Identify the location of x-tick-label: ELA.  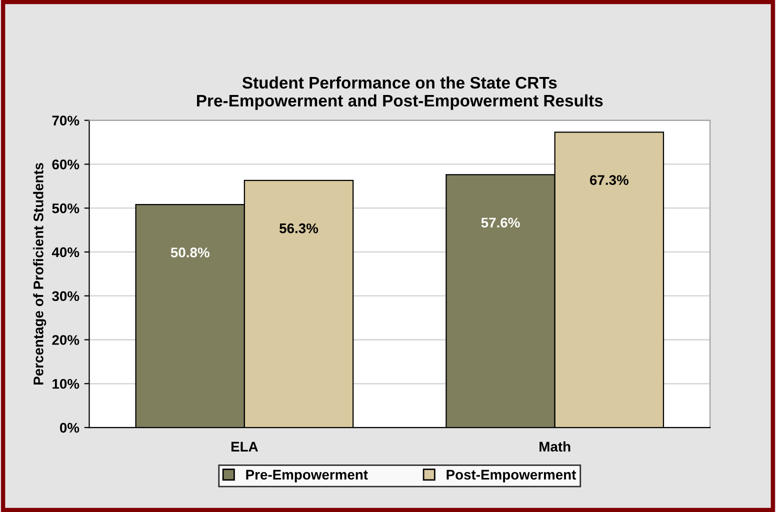
(244, 447).